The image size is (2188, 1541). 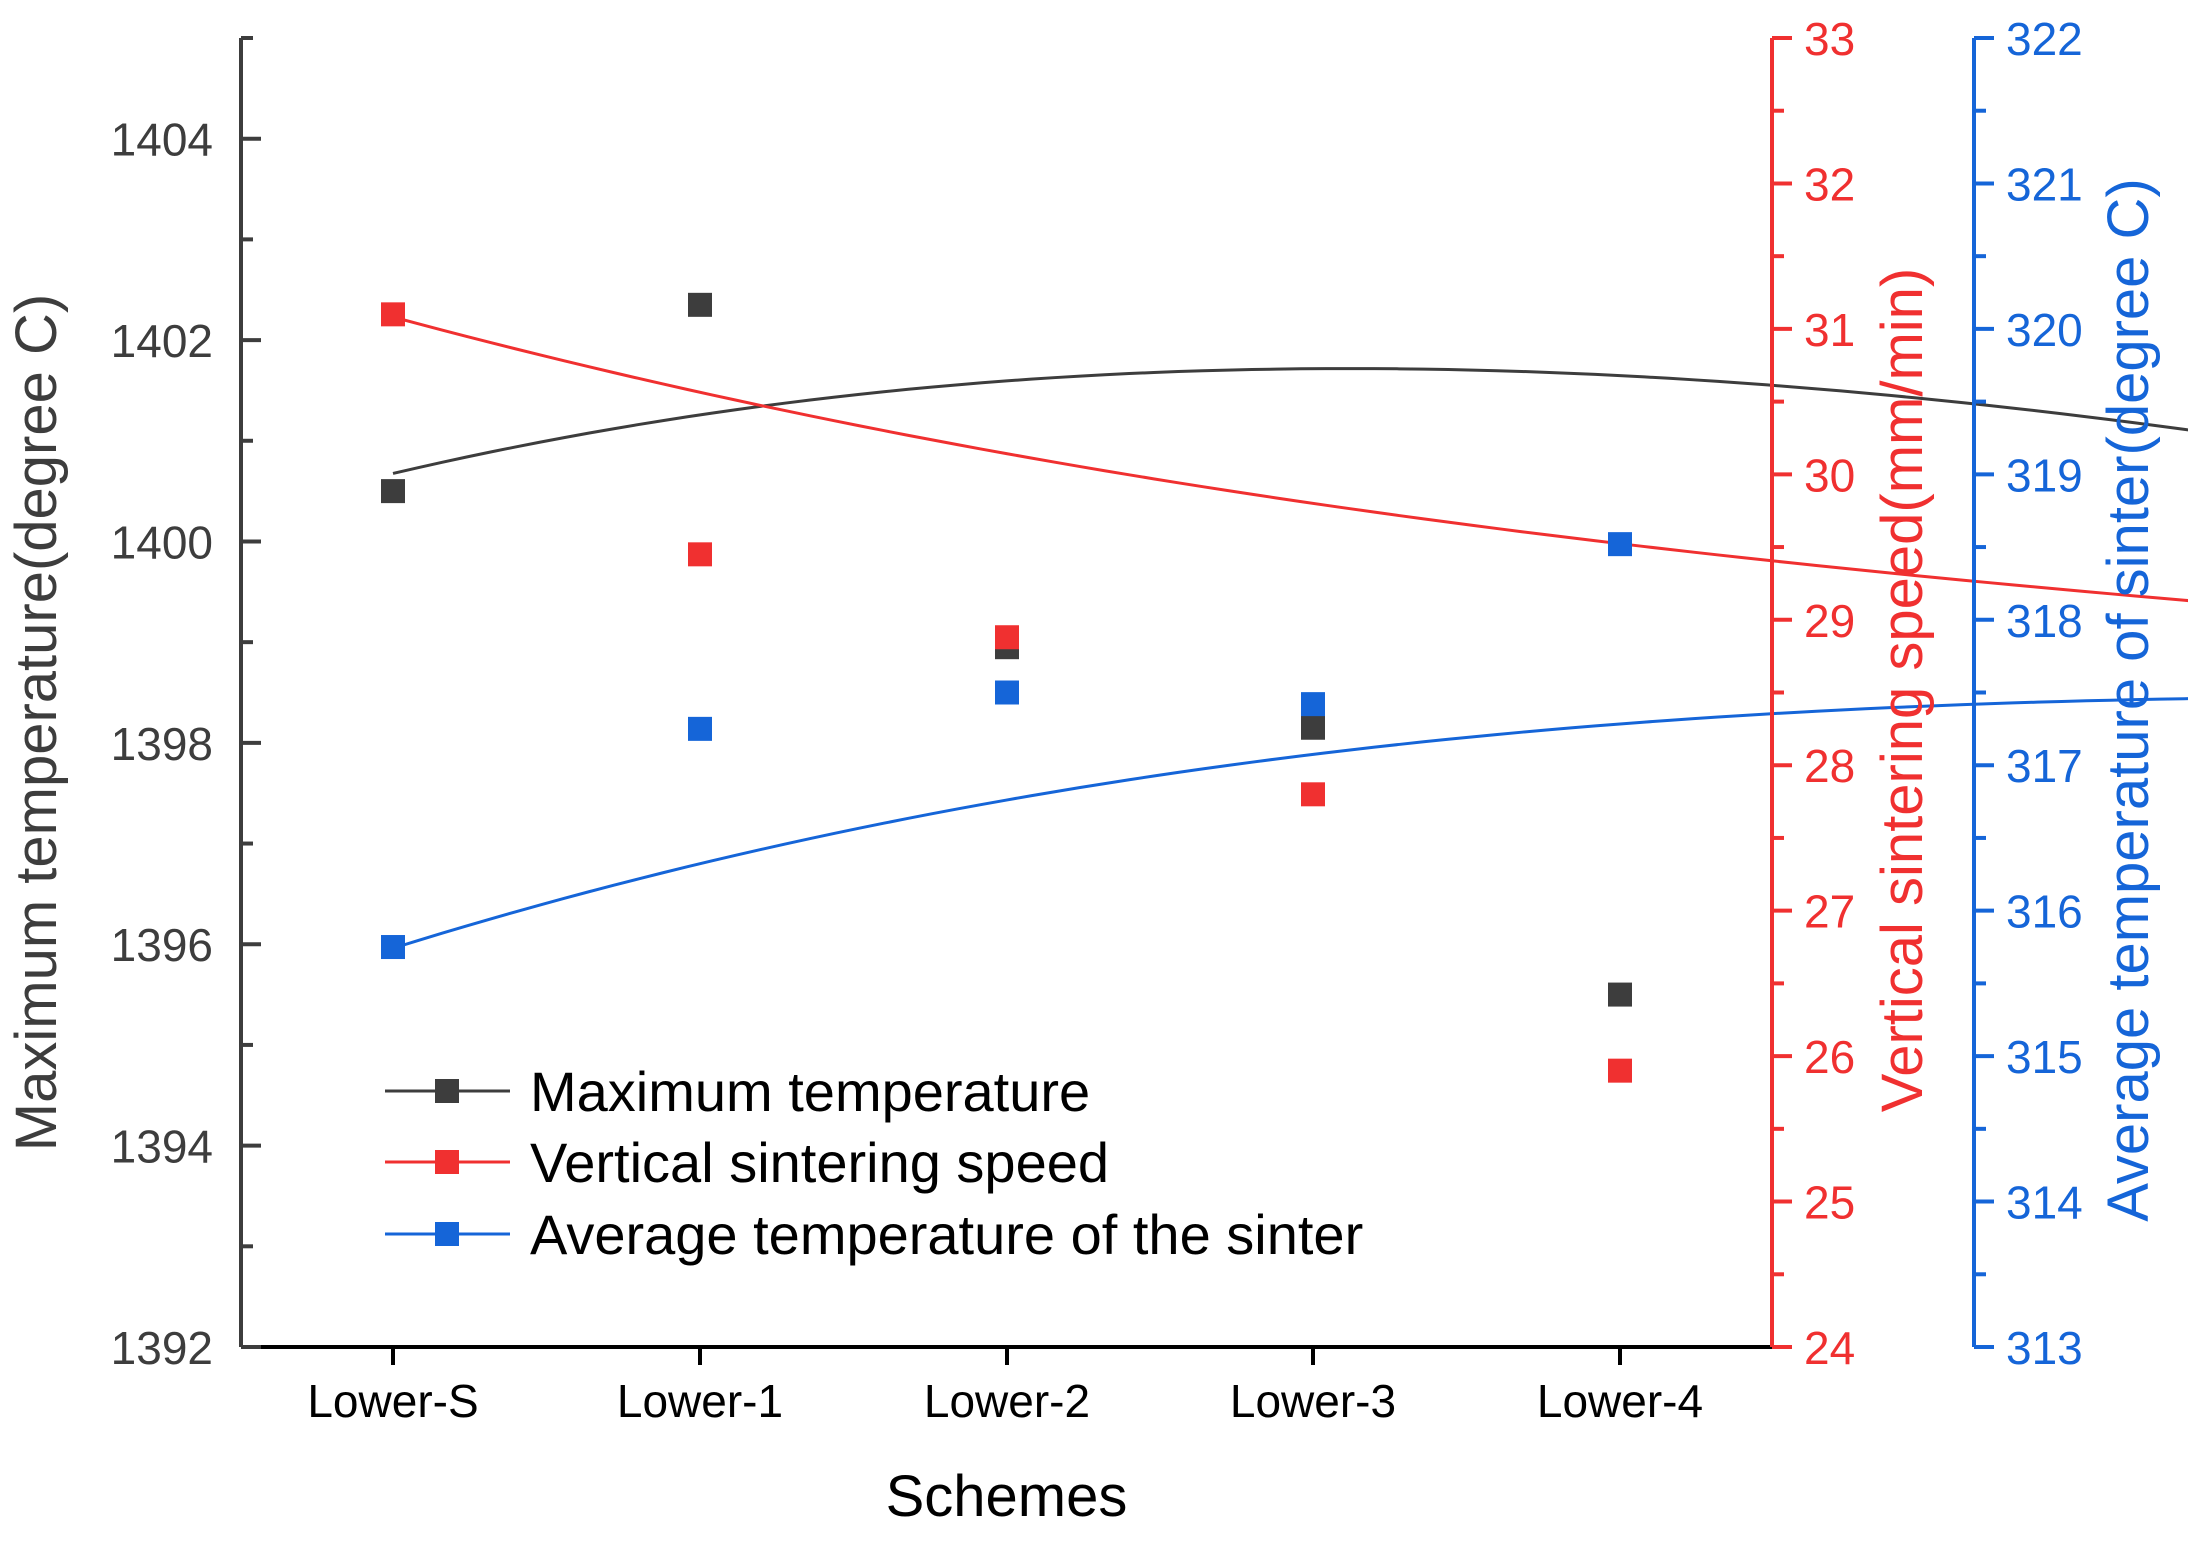 I want to click on left-y-tick-label: 1394, so click(x=162, y=1147).